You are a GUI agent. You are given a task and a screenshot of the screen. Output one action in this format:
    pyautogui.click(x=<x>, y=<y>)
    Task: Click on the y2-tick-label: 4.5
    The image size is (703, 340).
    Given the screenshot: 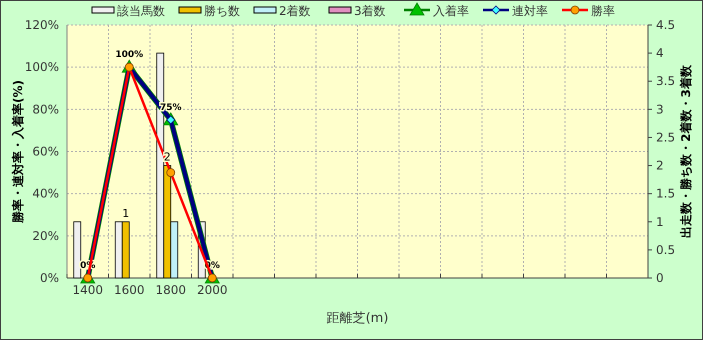 What is the action you would take?
    pyautogui.click(x=666, y=25)
    